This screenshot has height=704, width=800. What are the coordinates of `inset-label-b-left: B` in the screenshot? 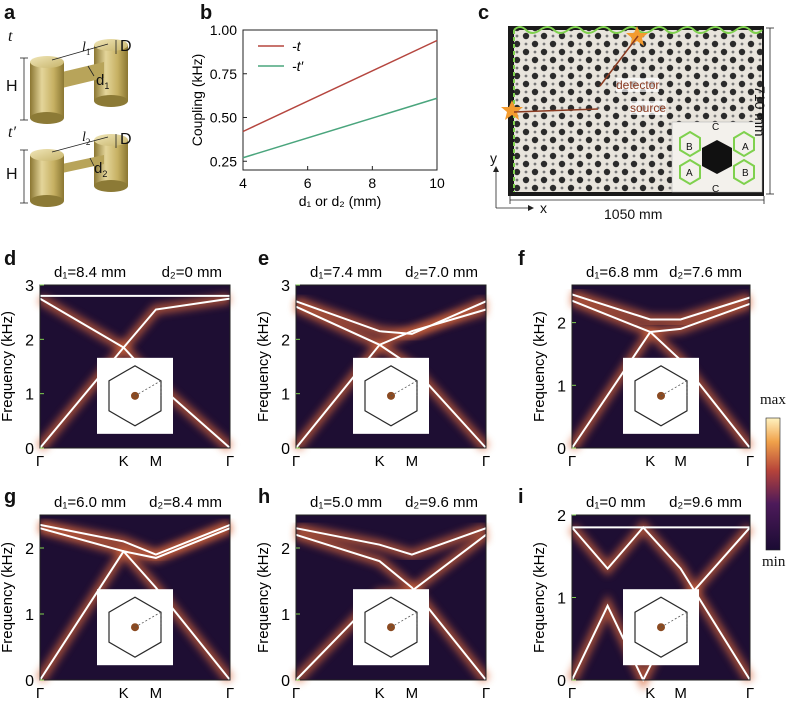 It's located at (689, 147).